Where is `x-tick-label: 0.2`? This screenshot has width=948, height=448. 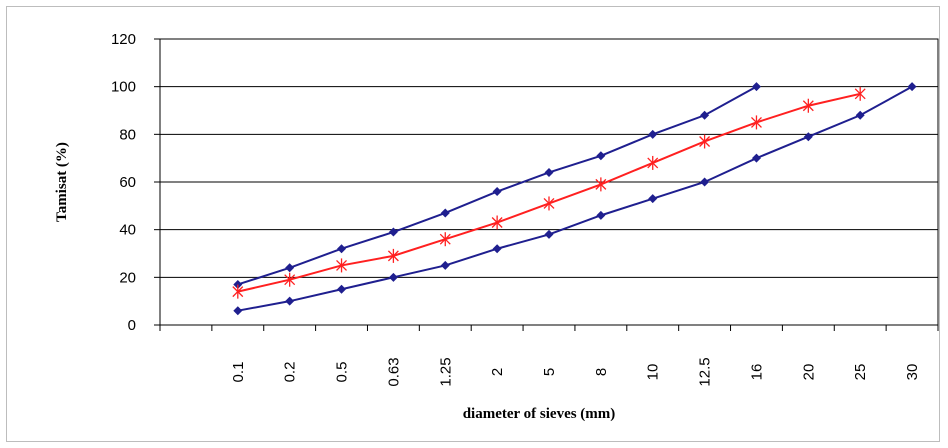
x-tick-label: 0.2 is located at coordinates (290, 372).